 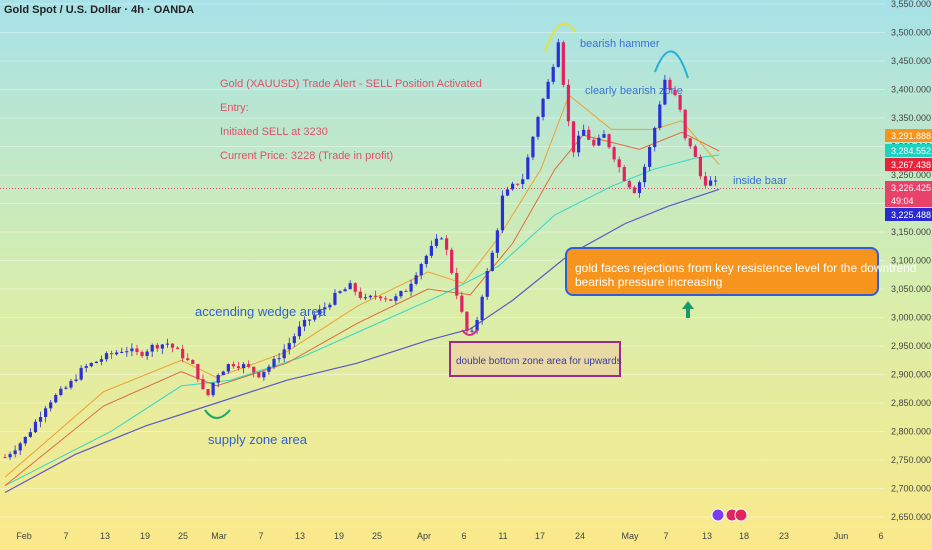 What do you see at coordinates (183, 536) in the screenshot?
I see `x-tick-label: 25` at bounding box center [183, 536].